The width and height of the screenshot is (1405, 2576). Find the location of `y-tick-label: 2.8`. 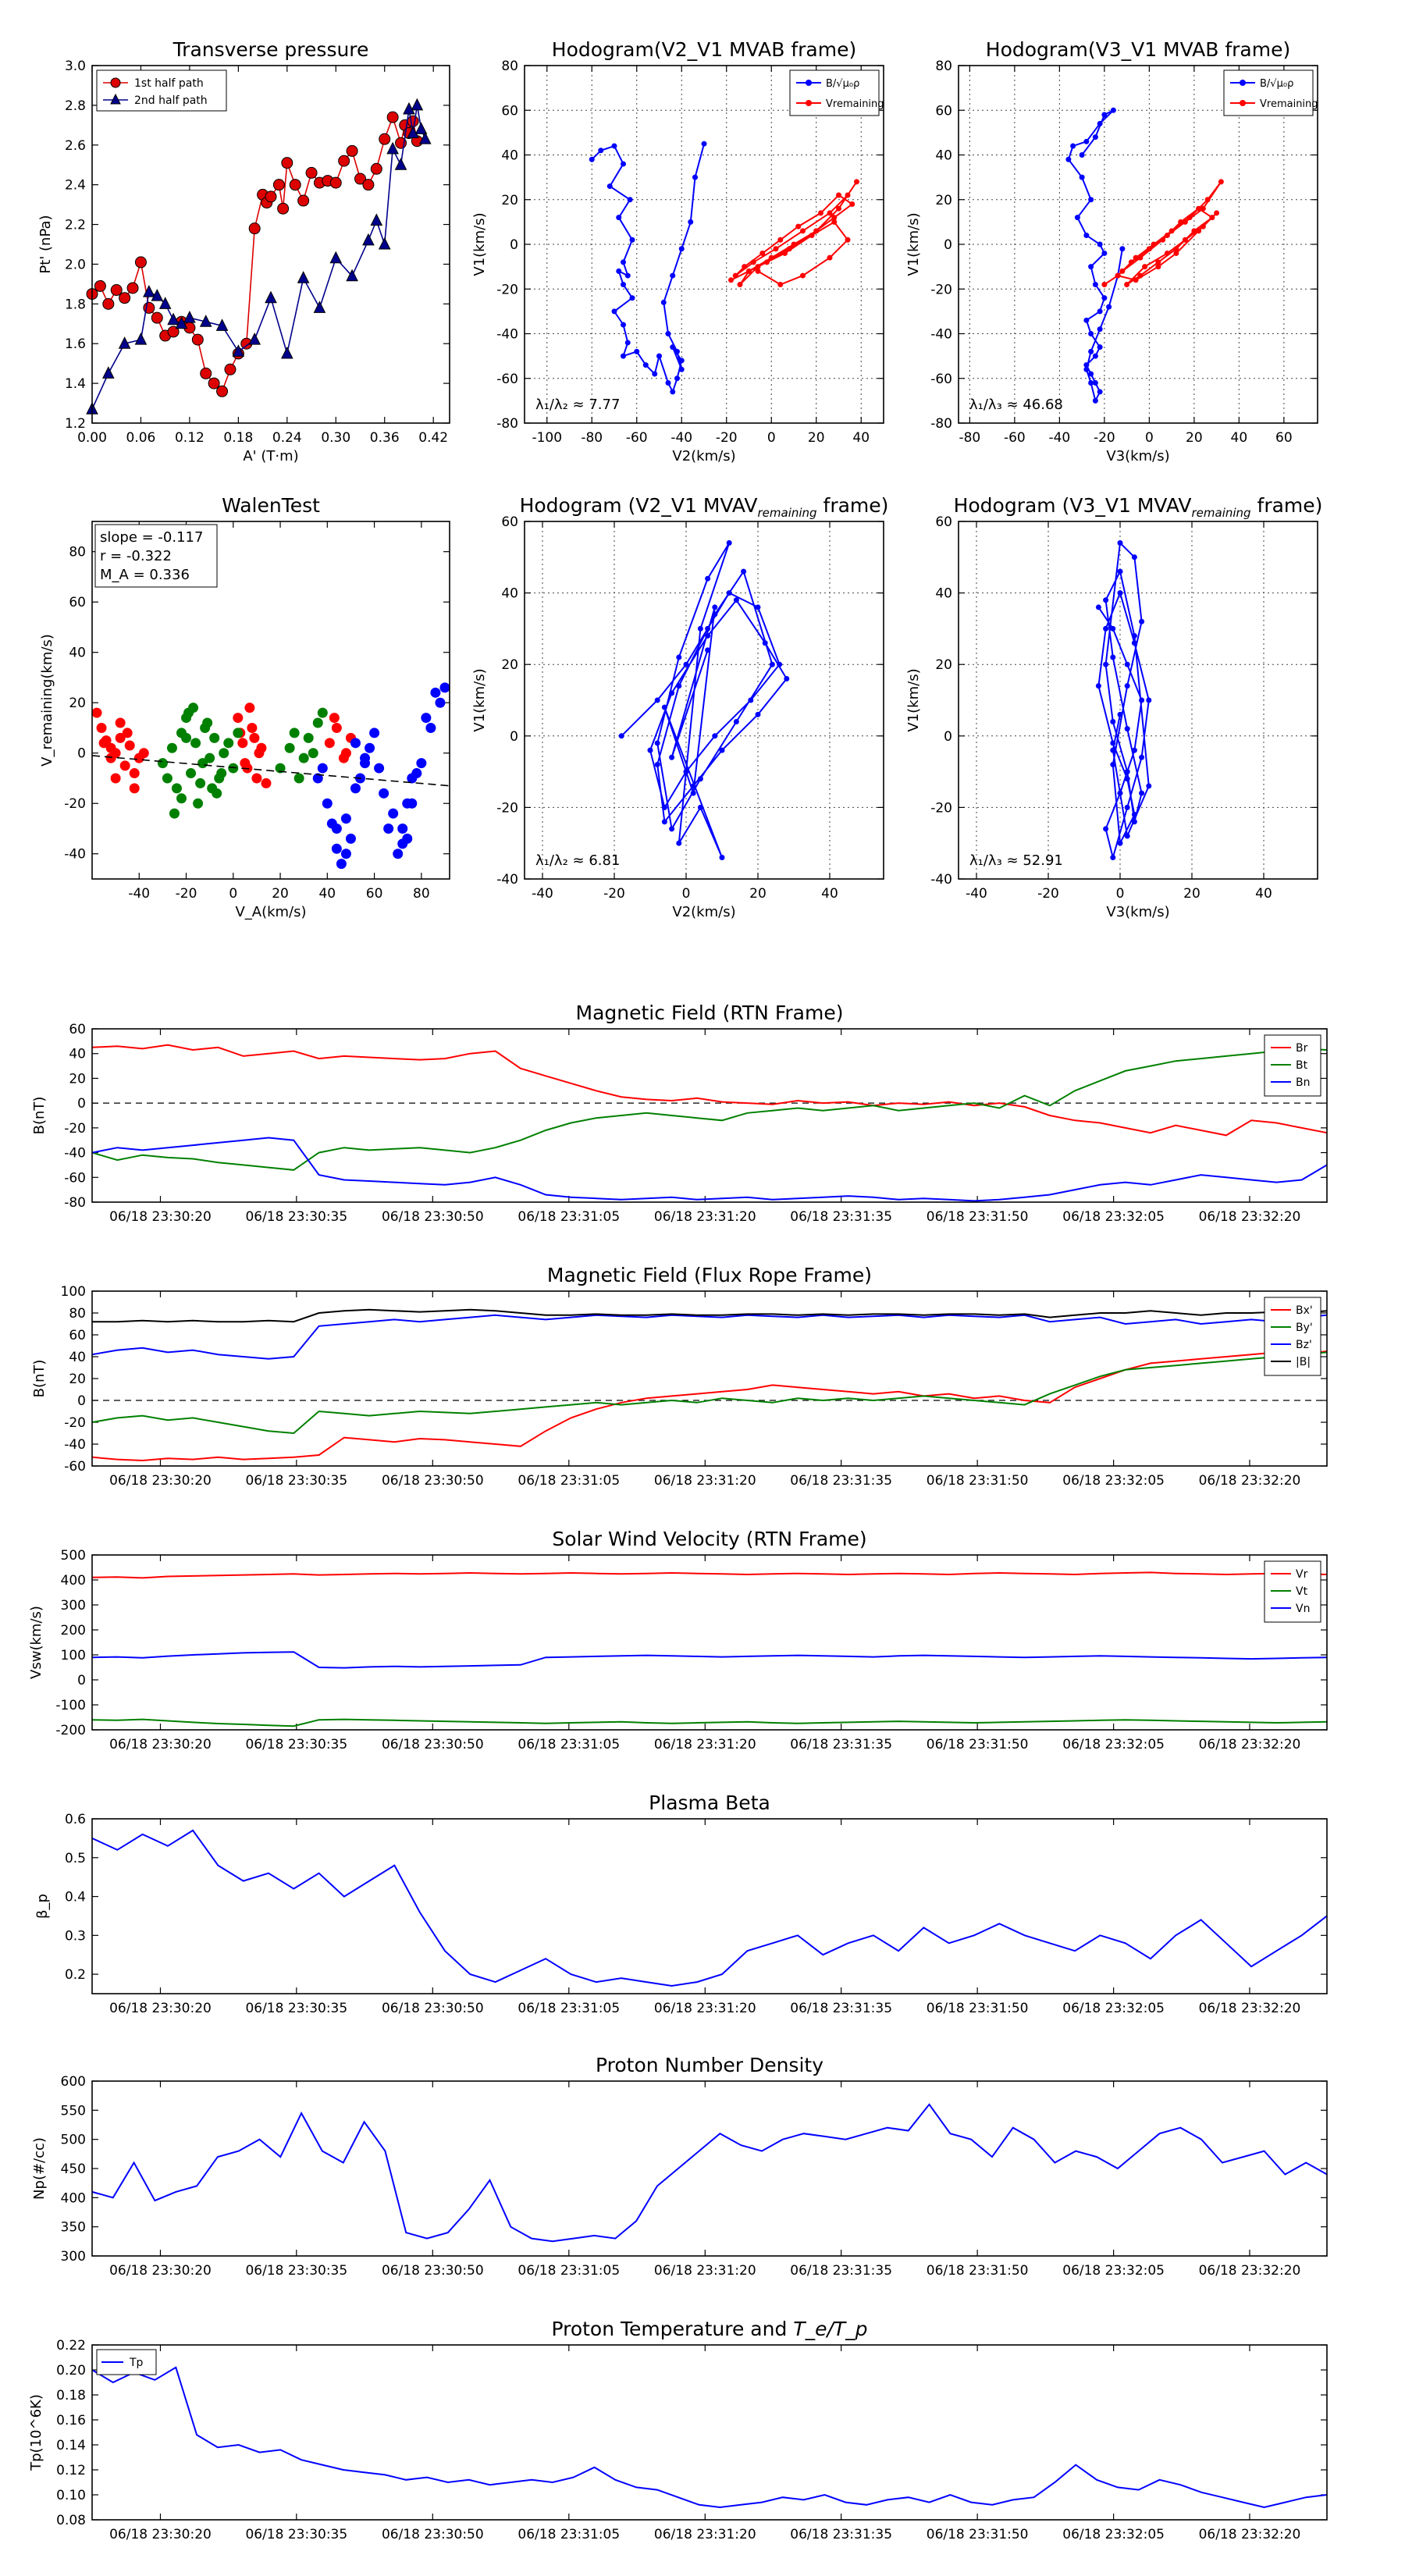

y-tick-label: 2.8 is located at coordinates (76, 106).